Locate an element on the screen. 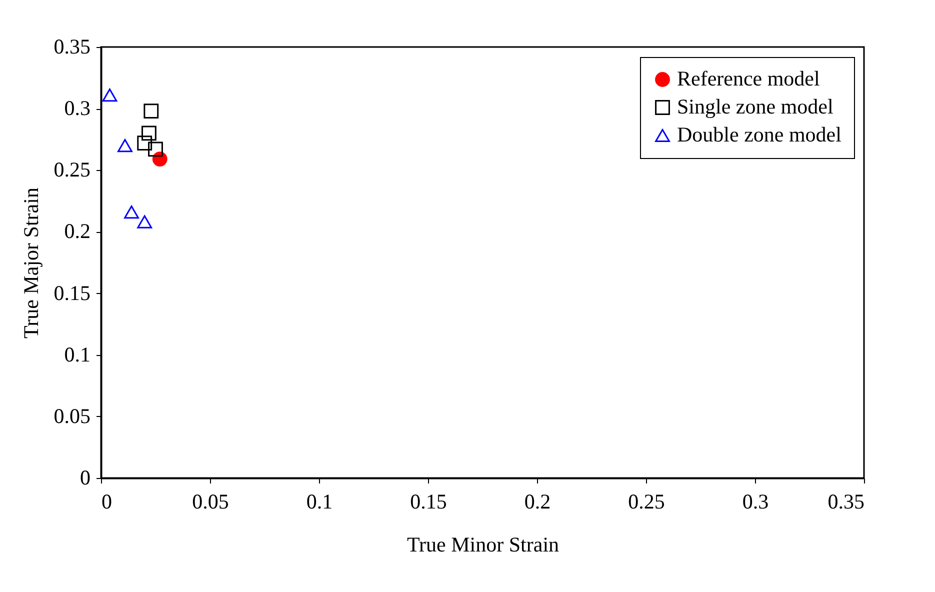 The height and width of the screenshot is (592, 935). x-axis-title: True Minor Strain is located at coordinates (483, 544).